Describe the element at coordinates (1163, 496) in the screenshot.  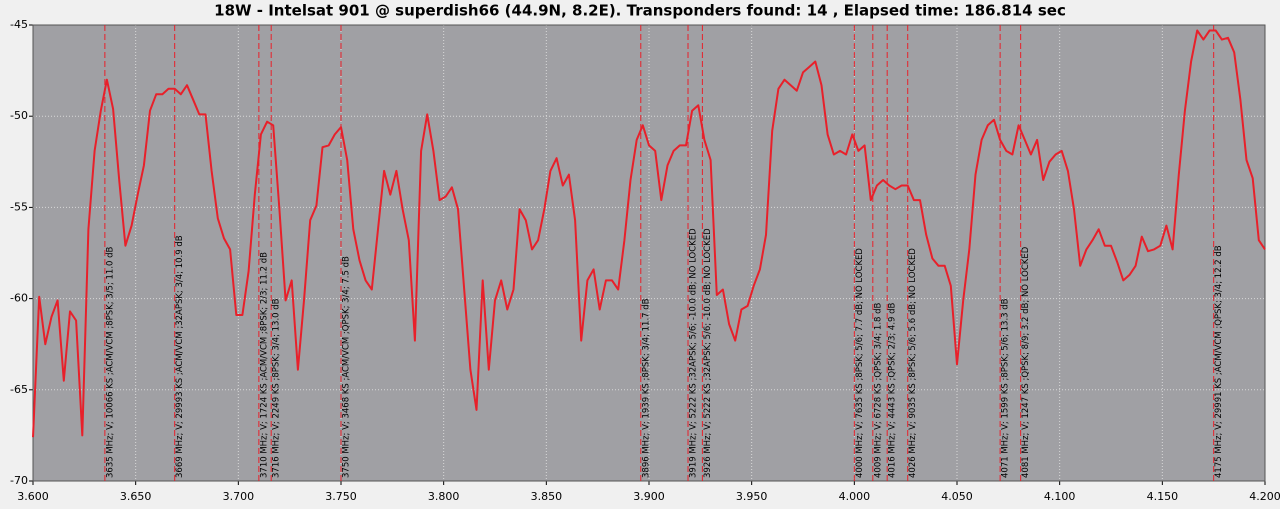
I see `x-tick-label: 4.150` at that location.